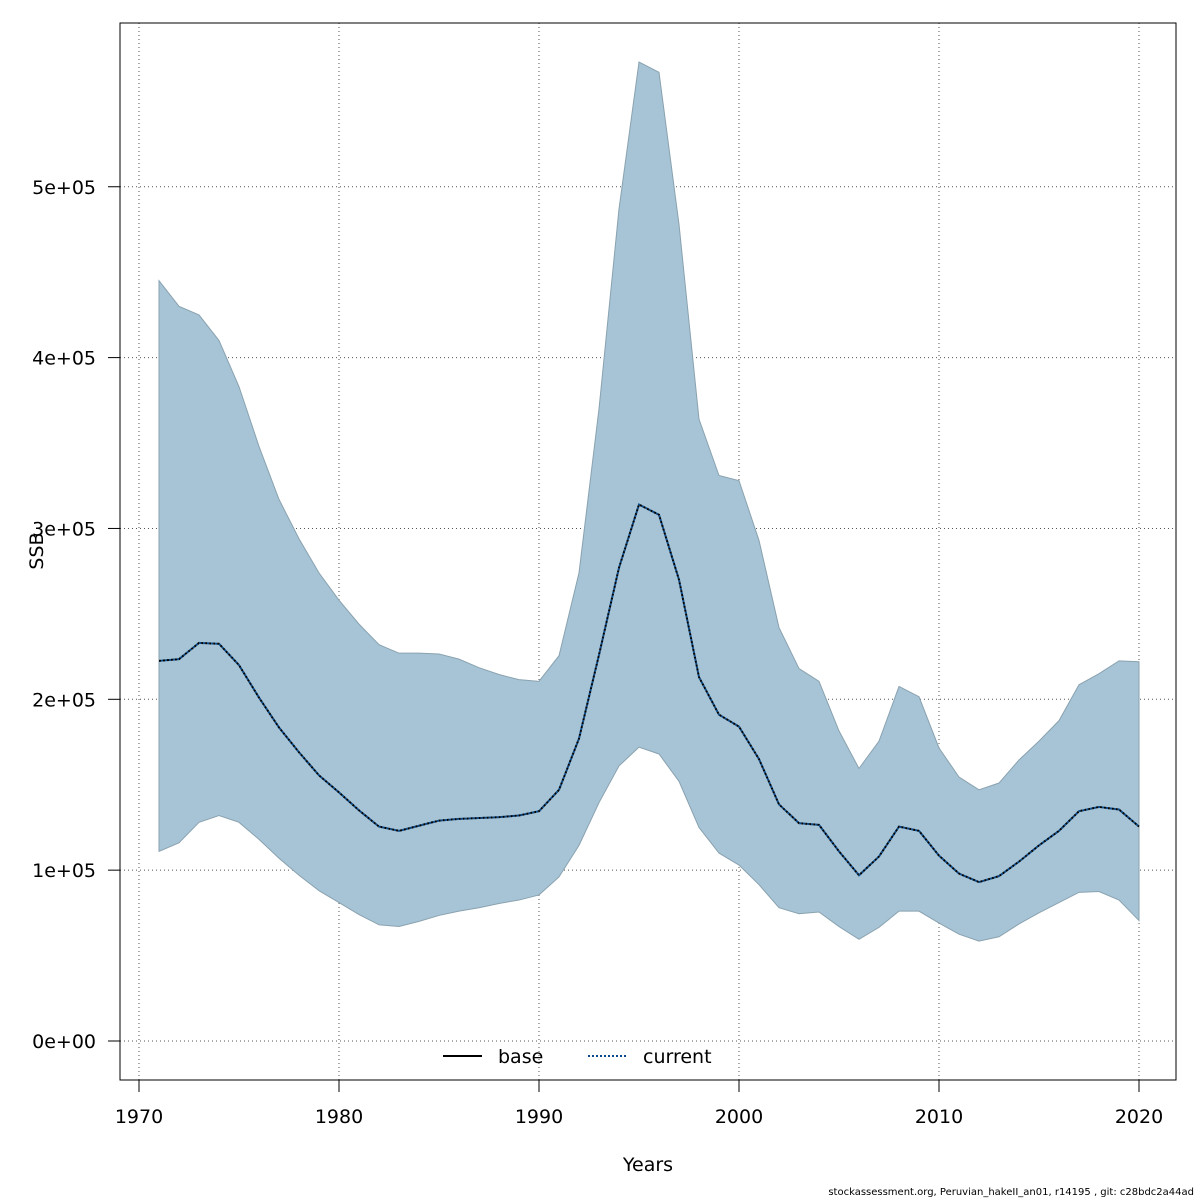 This screenshot has height=1200, width=1200. I want to click on x-tick-label: 1990, so click(539, 1117).